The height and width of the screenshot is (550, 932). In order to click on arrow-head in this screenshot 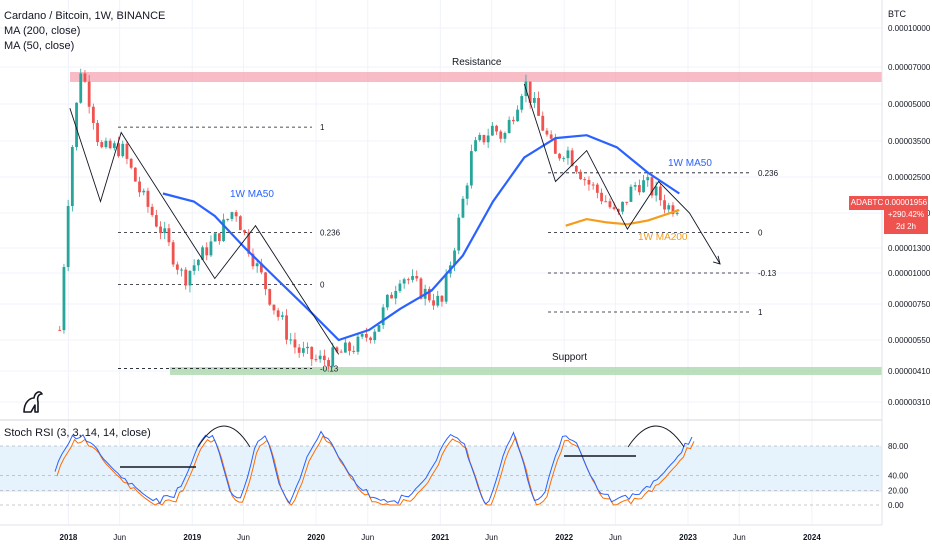, I will do `click(716, 260)`.